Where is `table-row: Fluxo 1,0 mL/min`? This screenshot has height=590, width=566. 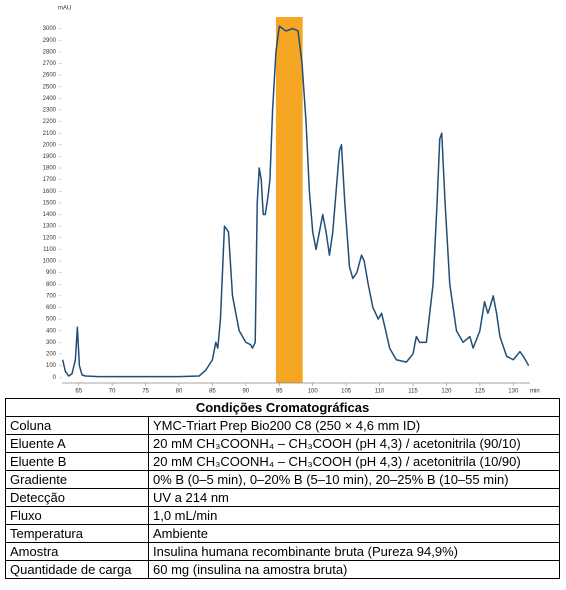 table-row: Fluxo 1,0 mL/min is located at coordinates (282, 515).